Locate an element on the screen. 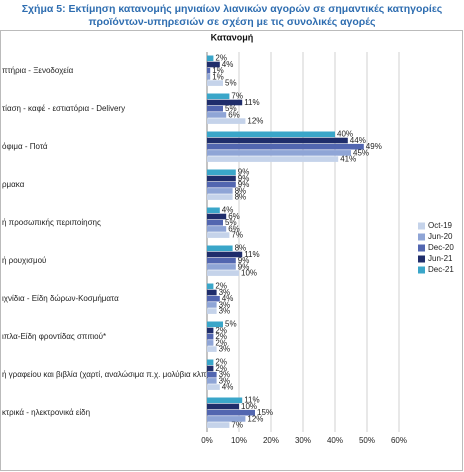 The width and height of the screenshot is (464, 472). x-tick-label: 20% is located at coordinates (271, 440).